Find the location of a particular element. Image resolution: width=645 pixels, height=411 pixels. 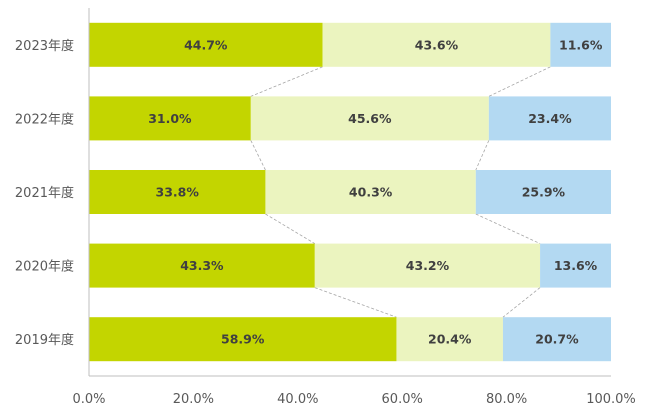

bar-segment-row1-series1 is located at coordinates (369, 118).